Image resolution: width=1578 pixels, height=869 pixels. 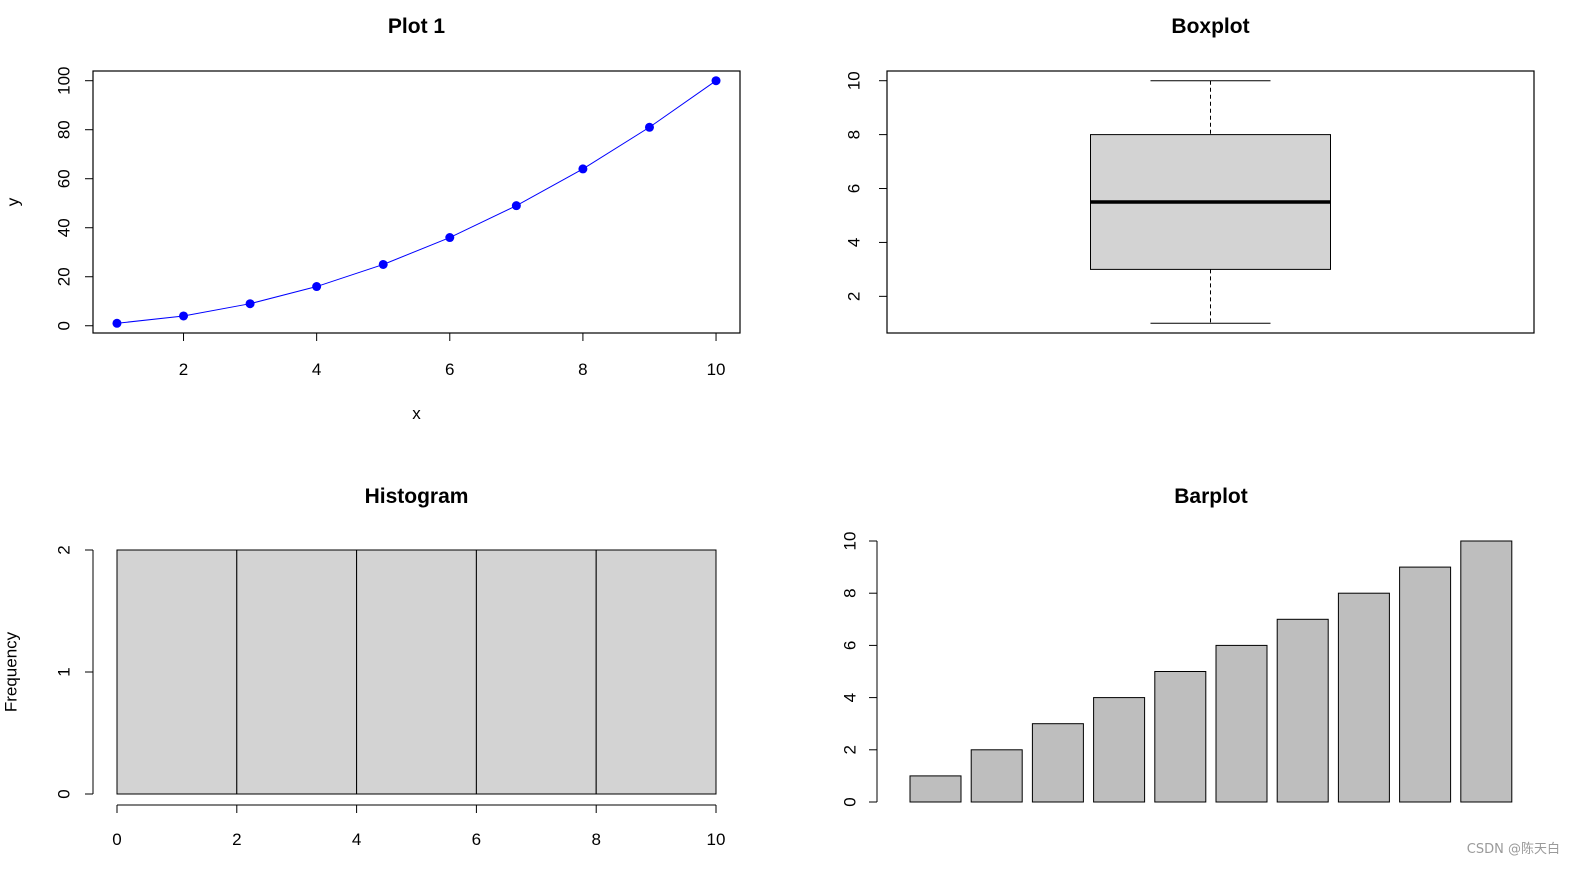 I want to click on plot1-x-axis-label: x, so click(x=416, y=413).